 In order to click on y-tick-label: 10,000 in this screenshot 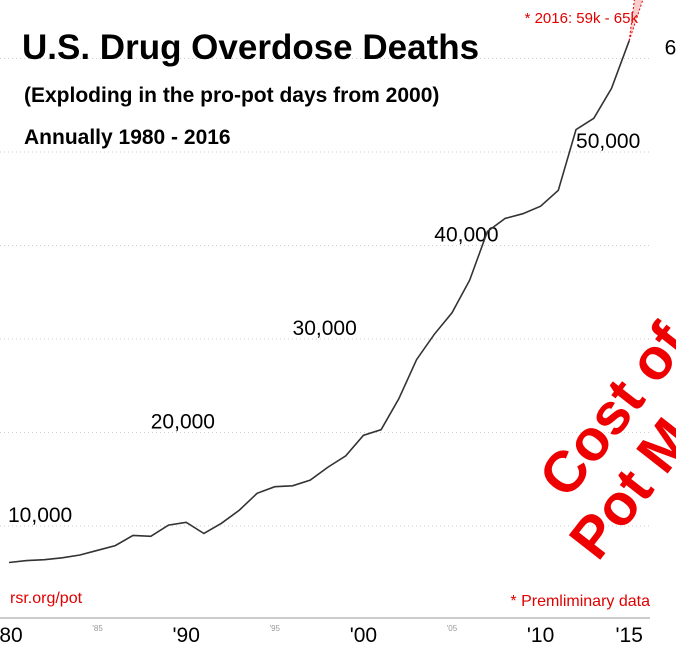, I will do `click(40, 515)`.